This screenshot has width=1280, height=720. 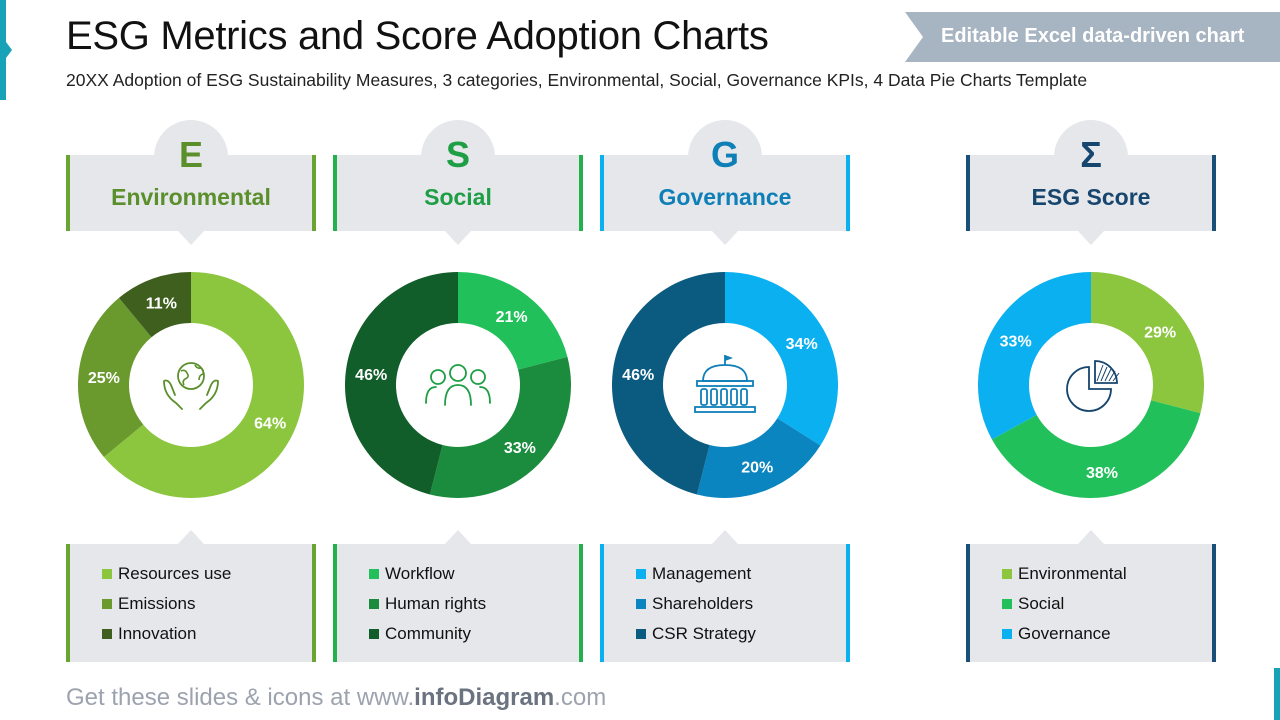 I want to click on donut-chart: 64% 25% 11%, so click(x=191, y=385).